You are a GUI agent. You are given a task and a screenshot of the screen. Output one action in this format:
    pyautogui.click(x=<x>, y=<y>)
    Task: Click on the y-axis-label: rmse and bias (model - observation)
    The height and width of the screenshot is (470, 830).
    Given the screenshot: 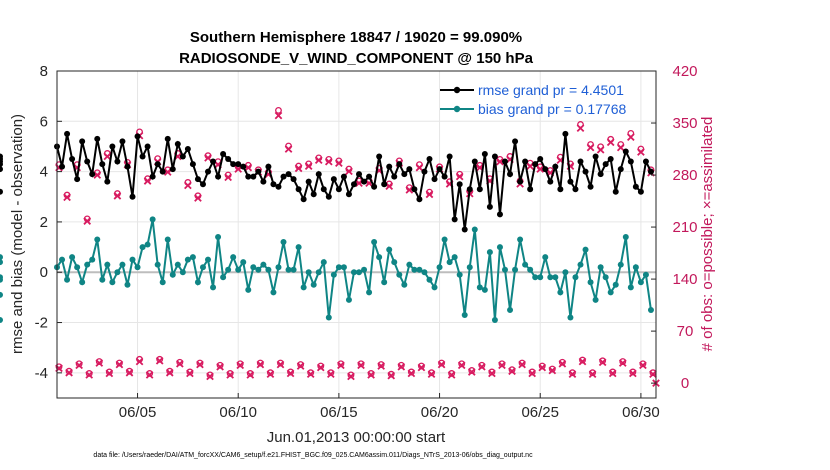 What is the action you would take?
    pyautogui.click(x=17, y=234)
    